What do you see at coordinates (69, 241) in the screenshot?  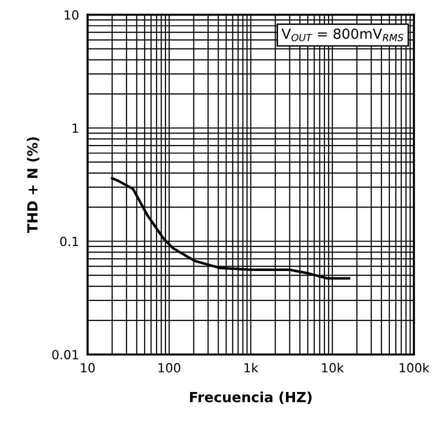 I see `y-tick-label: 0.1` at bounding box center [69, 241].